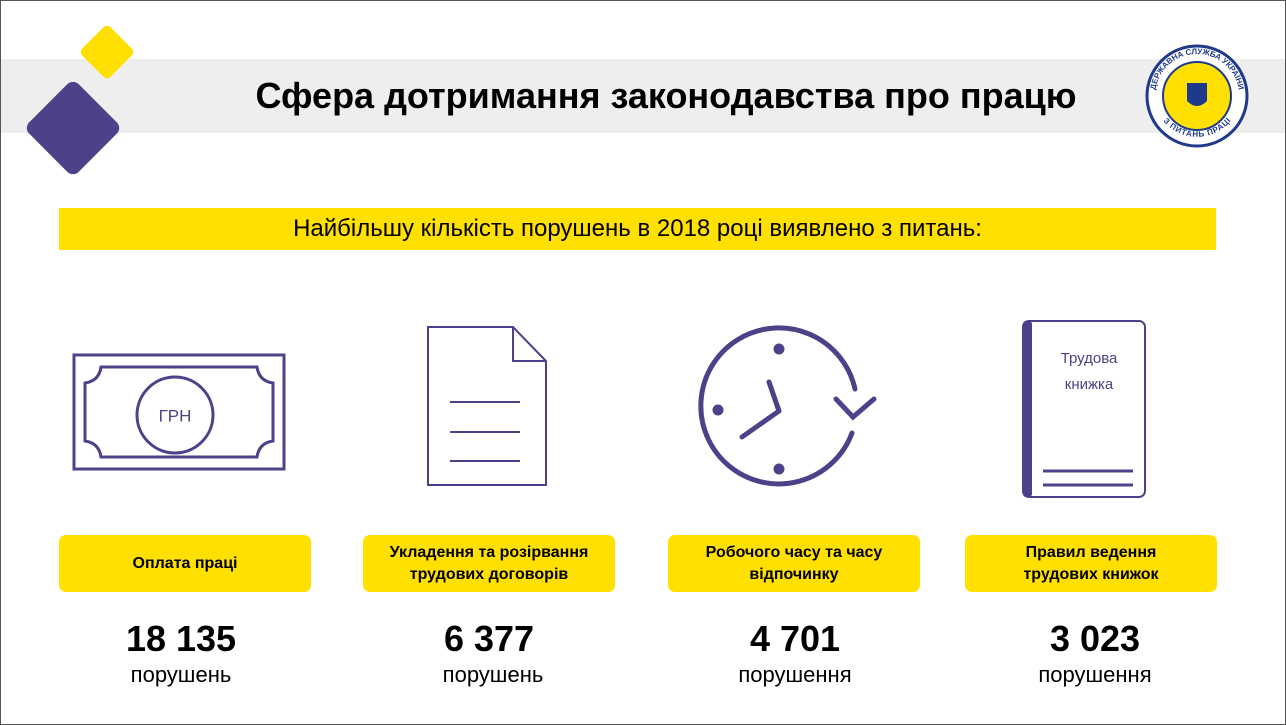 Image resolution: width=1286 pixels, height=725 pixels. I want to click on item-value: 3 023, so click(1095, 638).